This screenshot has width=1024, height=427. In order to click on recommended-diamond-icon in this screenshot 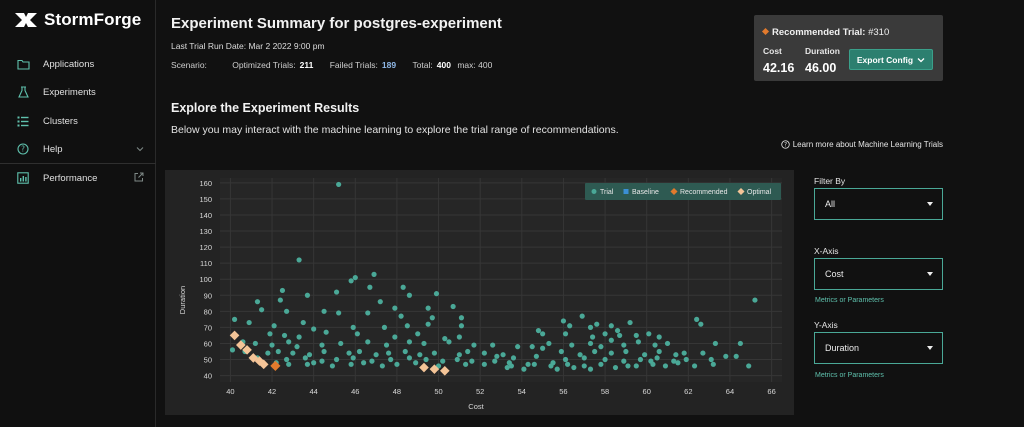, I will do `click(765, 31)`.